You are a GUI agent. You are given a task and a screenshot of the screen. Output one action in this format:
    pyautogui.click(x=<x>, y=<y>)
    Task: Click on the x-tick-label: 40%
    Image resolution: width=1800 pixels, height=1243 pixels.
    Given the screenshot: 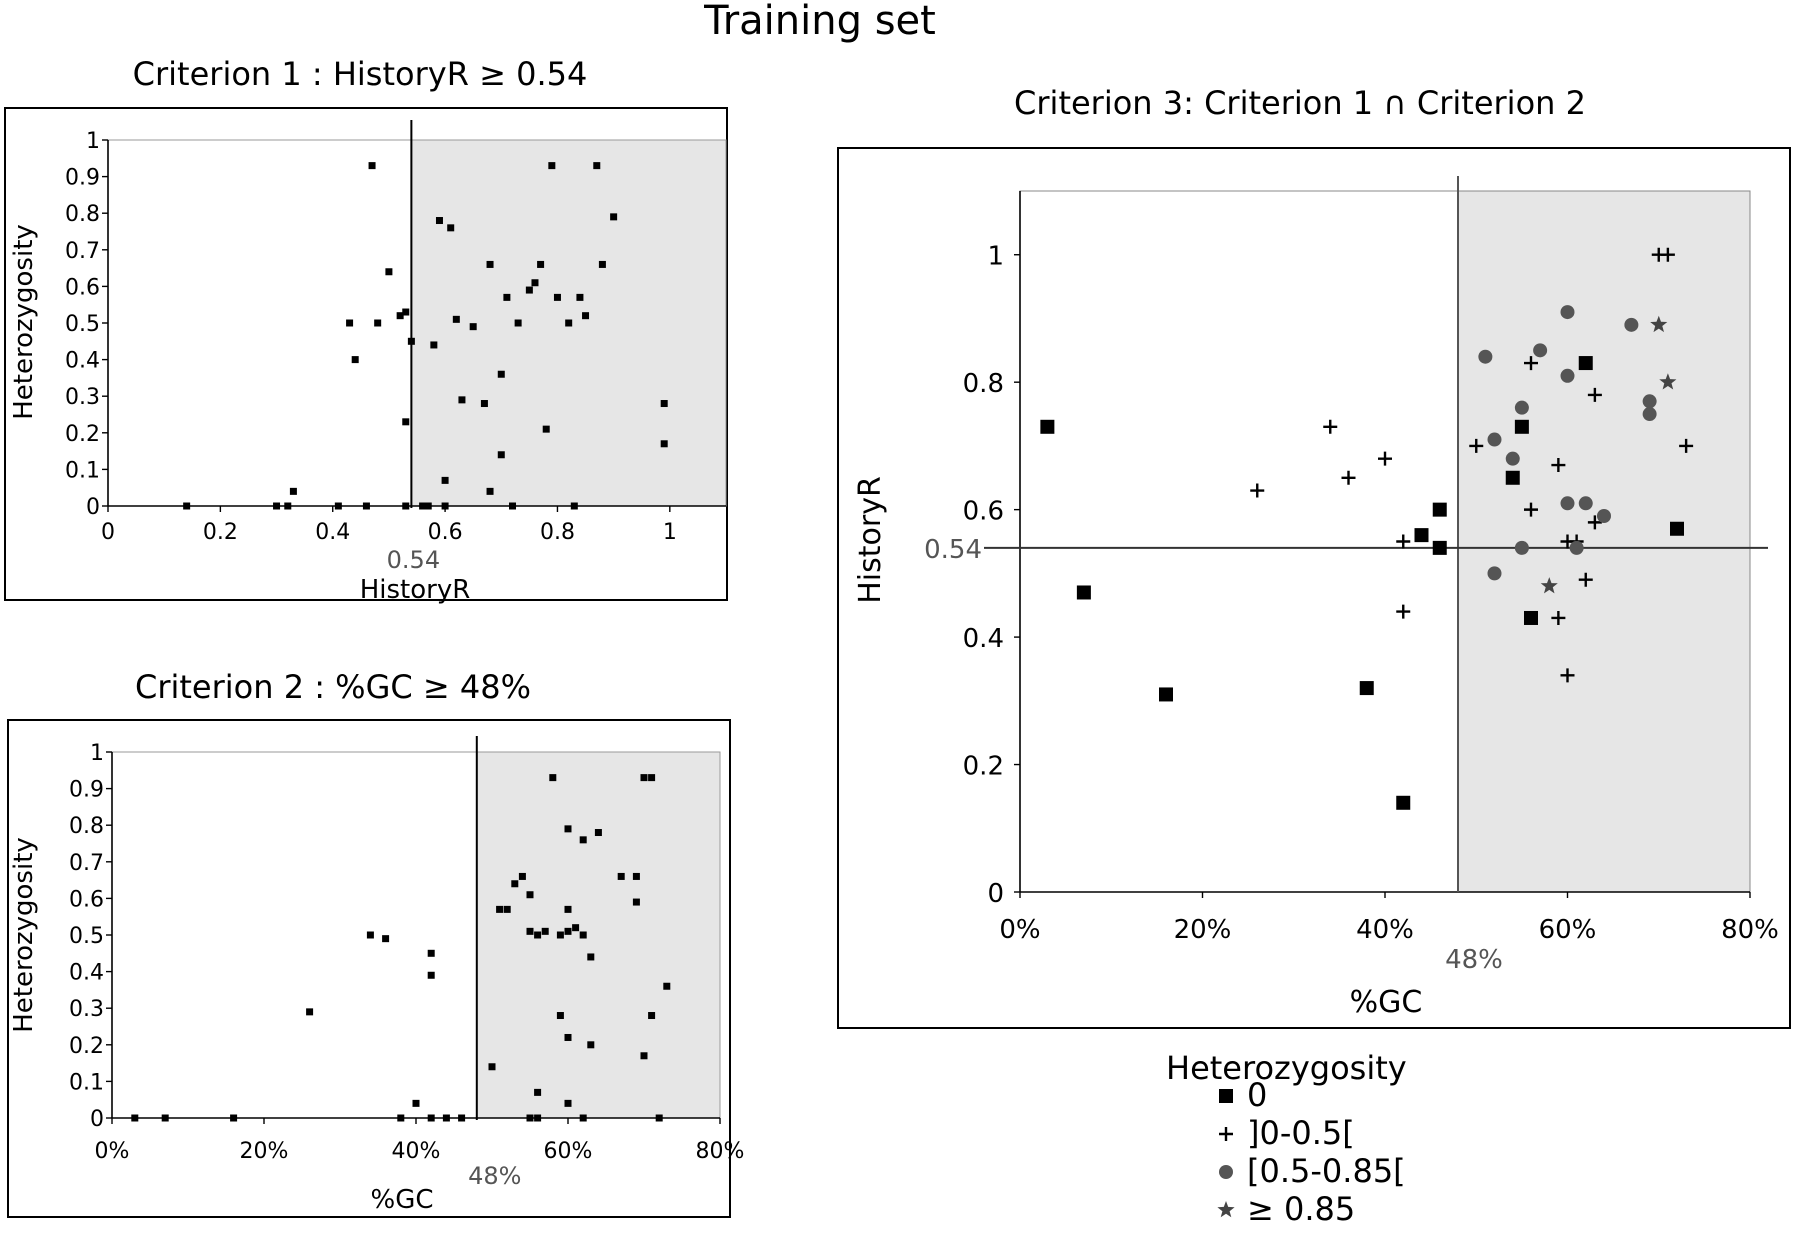 What is the action you would take?
    pyautogui.click(x=1385, y=930)
    